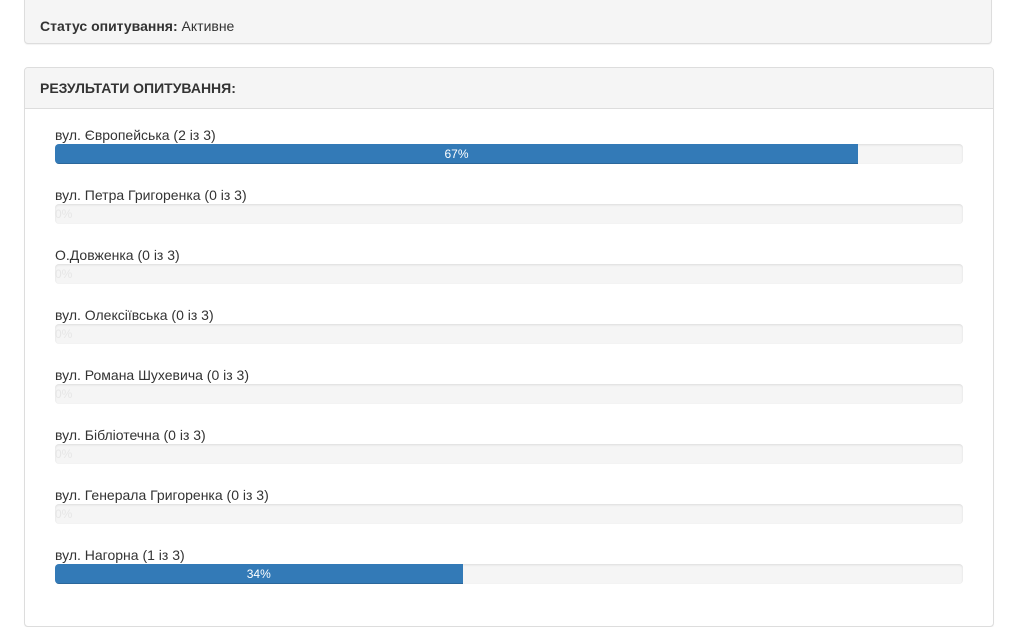 The width and height of the screenshot is (1026, 627). I want to click on poll-option: вул. Генерала Григоренка (0 із 3) 0%, so click(509, 505).